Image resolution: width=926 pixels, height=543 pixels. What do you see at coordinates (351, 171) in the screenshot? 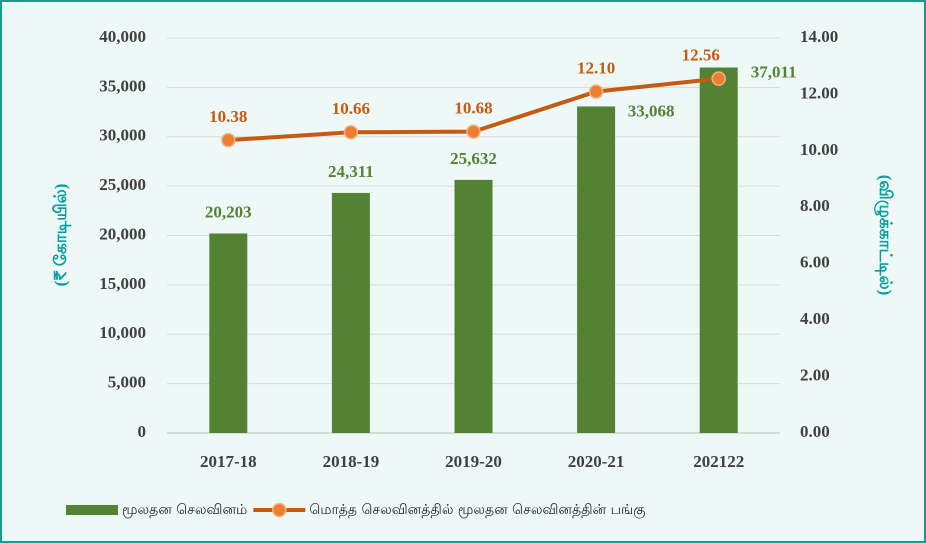
I see `bar-value-label: 24,311` at bounding box center [351, 171].